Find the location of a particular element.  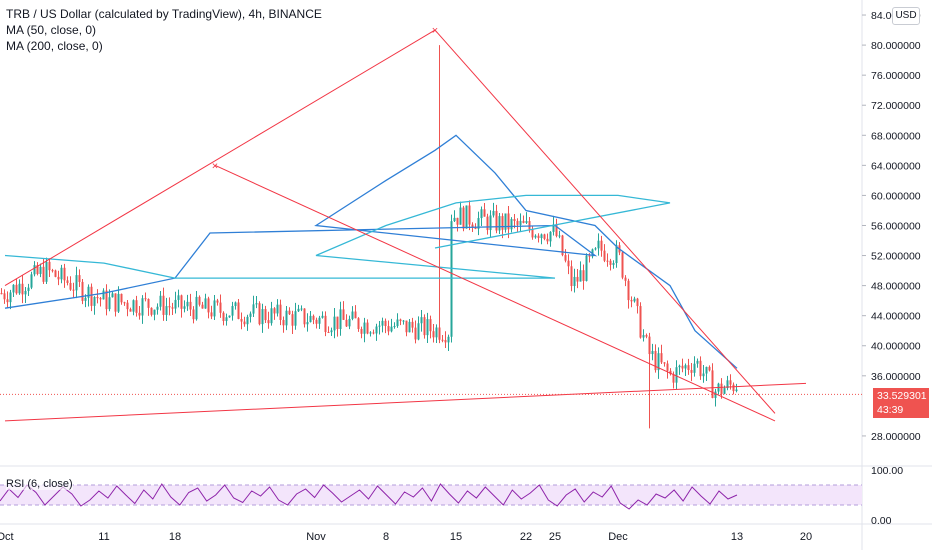

trendline-anchor: × is located at coordinates (215, 166).